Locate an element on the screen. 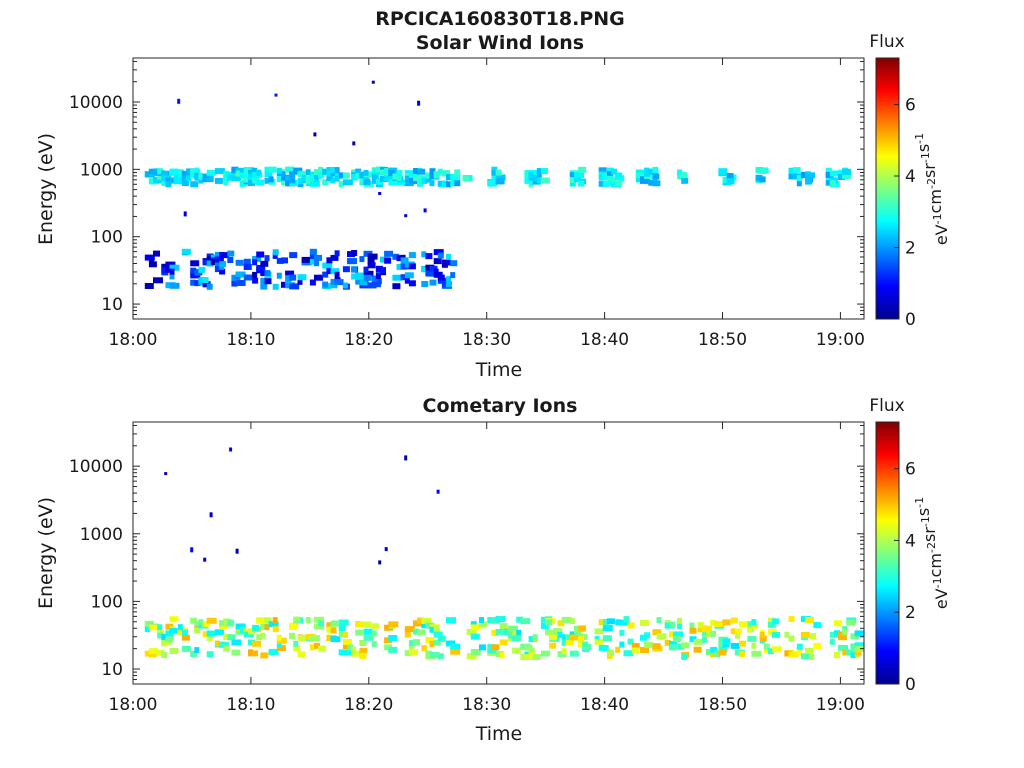 This screenshot has height=768, width=1024. colorbar-title: Flux is located at coordinates (886, 406).